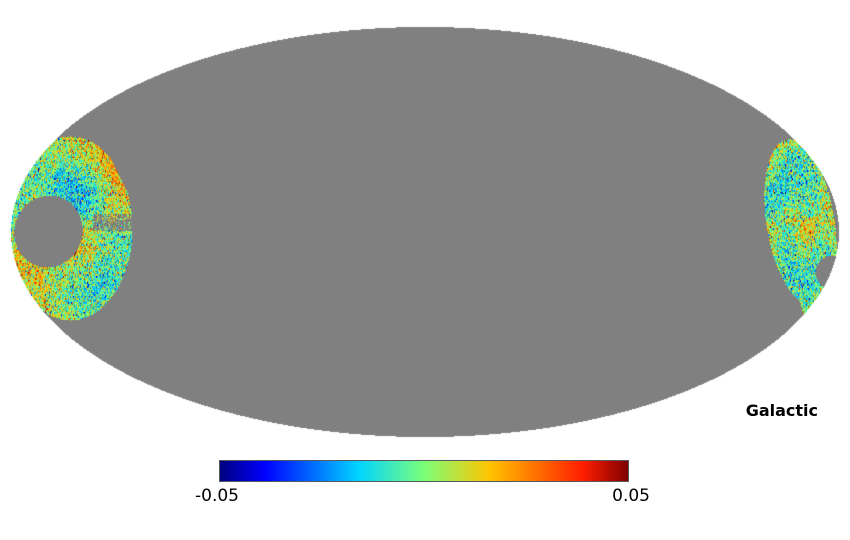 The height and width of the screenshot is (540, 850). I want to click on colorbar-max-label: 0.05, so click(631, 496).